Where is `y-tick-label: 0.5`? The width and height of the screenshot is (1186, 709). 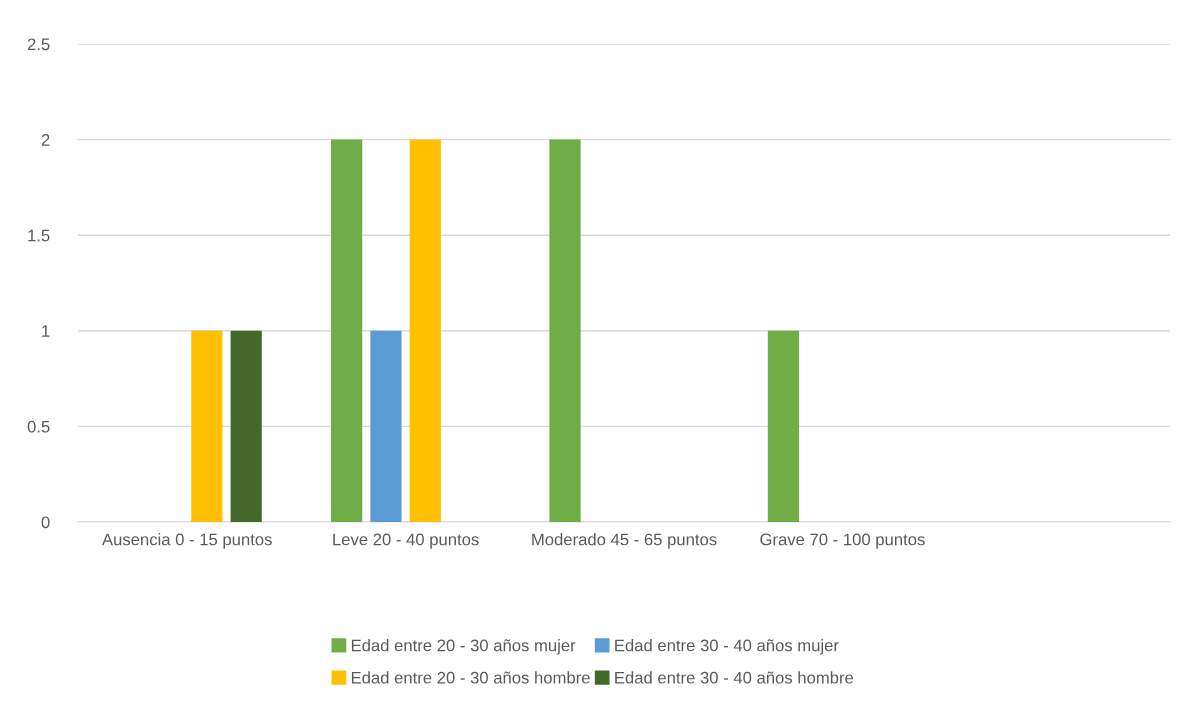
y-tick-label: 0.5 is located at coordinates (38, 426).